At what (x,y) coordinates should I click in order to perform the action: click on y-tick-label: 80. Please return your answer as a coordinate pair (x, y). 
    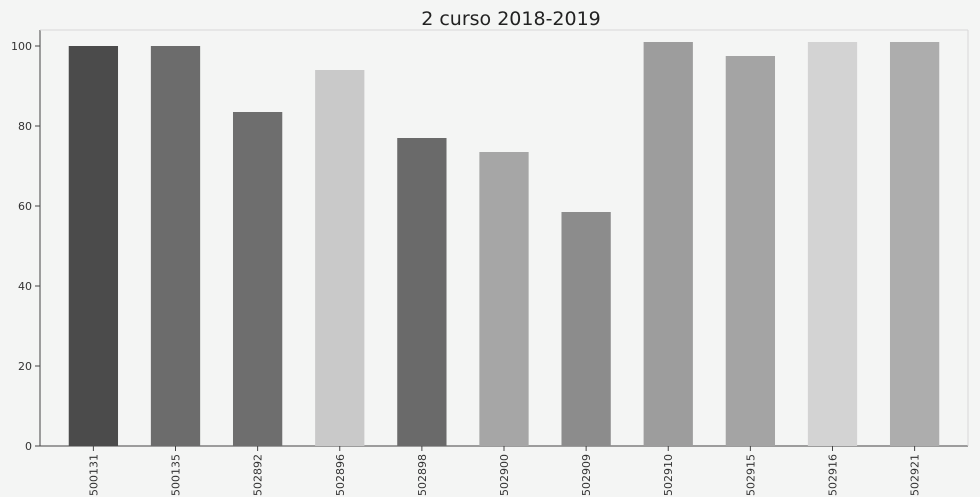
    Looking at the image, I should click on (25, 126).